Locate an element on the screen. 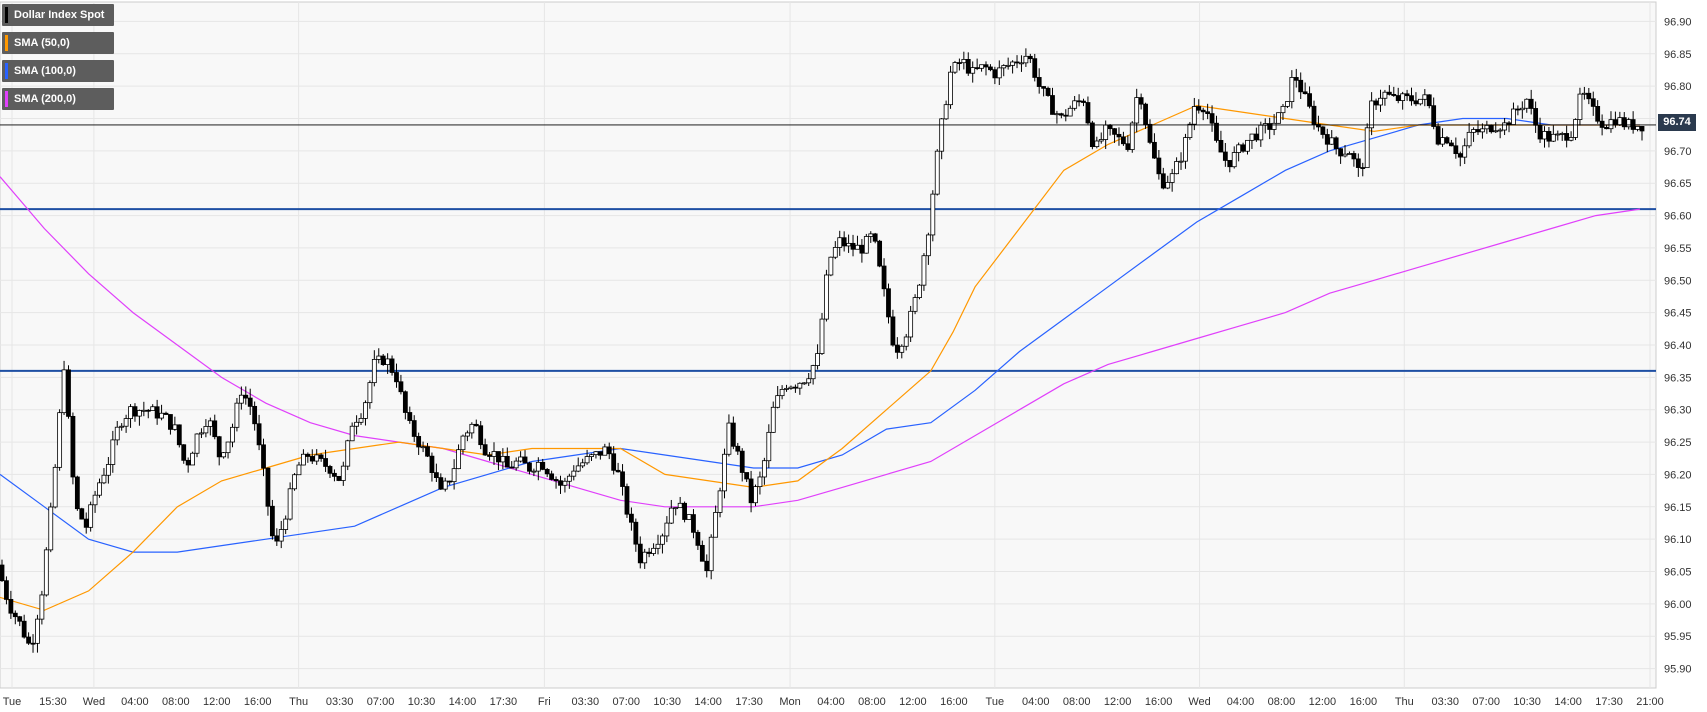 The height and width of the screenshot is (712, 1707). y-tick-label: 96.50 is located at coordinates (1678, 281).